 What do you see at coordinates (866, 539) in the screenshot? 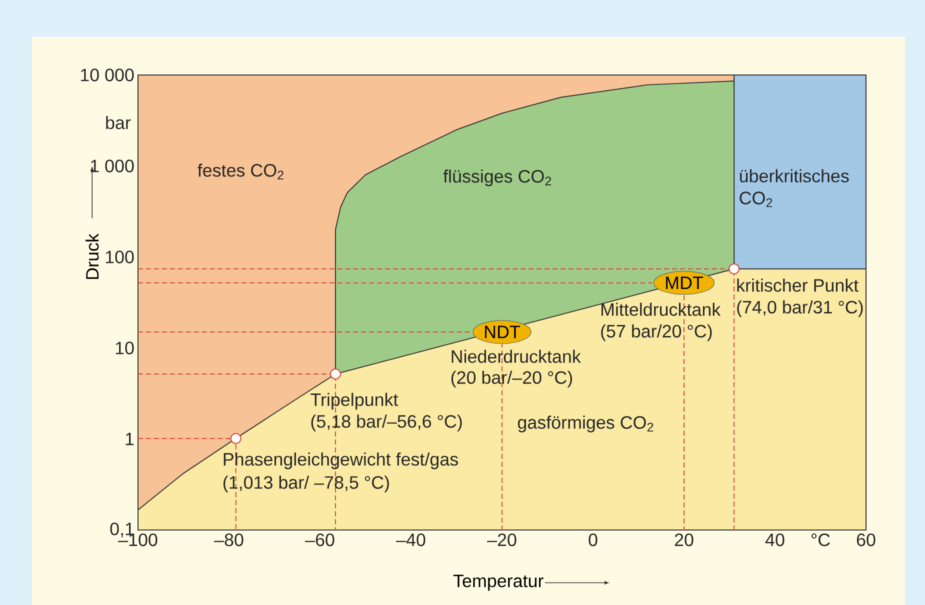
I see `x-tick-label: 60` at bounding box center [866, 539].